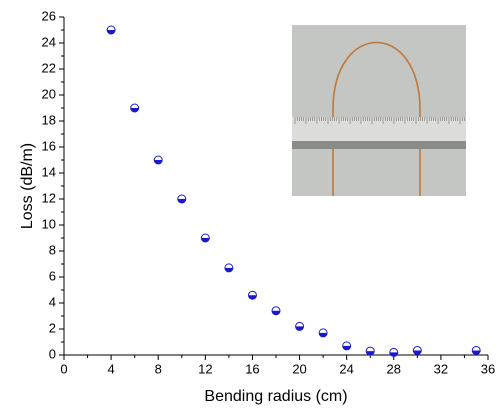 The height and width of the screenshot is (419, 500). I want to click on y-tick-label: 6, so click(52, 275).